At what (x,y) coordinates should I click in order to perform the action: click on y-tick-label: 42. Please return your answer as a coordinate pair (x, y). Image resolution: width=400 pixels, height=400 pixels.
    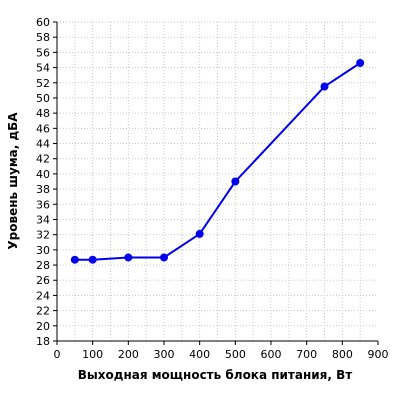
    Looking at the image, I should click on (43, 159).